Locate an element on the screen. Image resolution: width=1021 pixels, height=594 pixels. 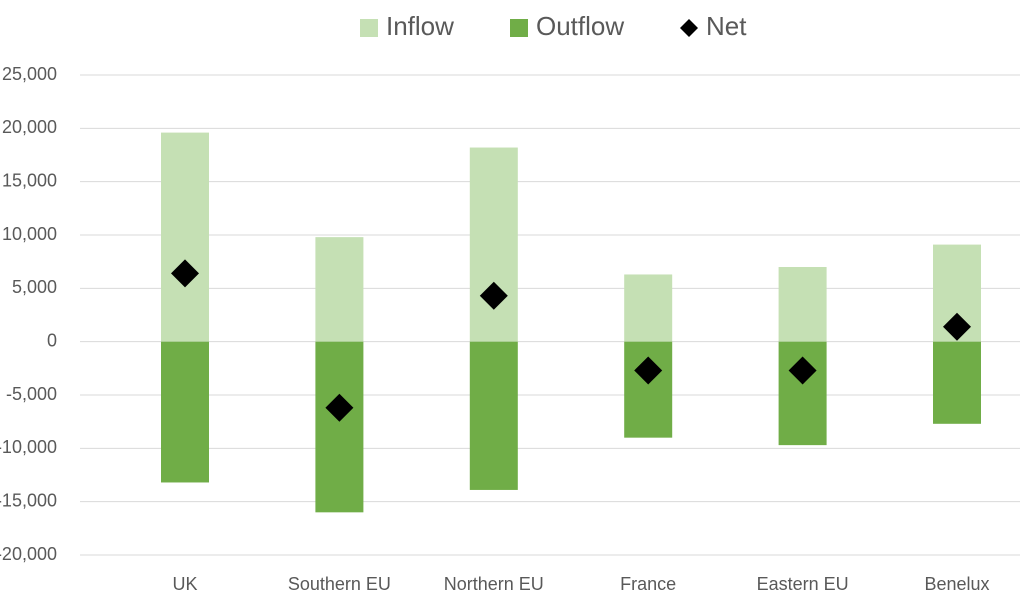
x-tick-label: UK is located at coordinates (184, 584).